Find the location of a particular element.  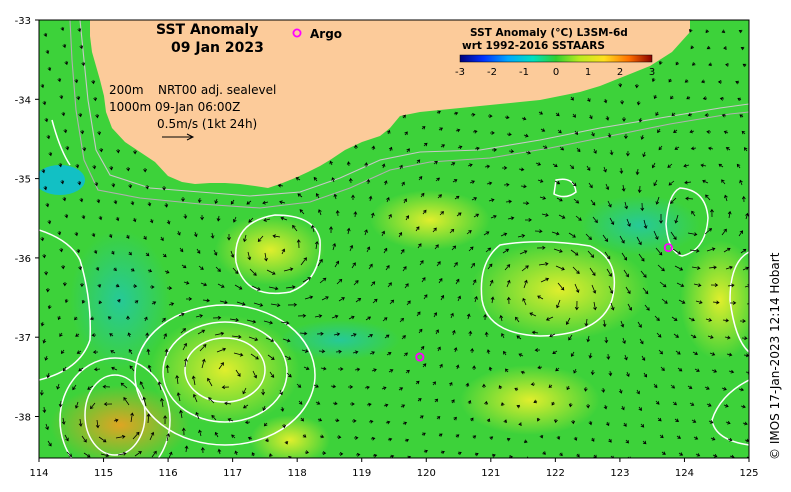

colorbar-title-line2: wrt 1992-2016 SSTAARS is located at coordinates (533, 46).